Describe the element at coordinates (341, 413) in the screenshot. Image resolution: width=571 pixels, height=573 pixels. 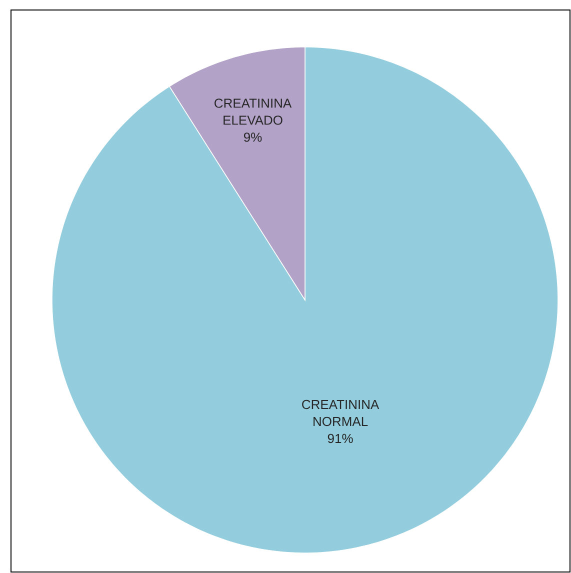
I see `slice-label: CREATININA NORMAL` at that location.